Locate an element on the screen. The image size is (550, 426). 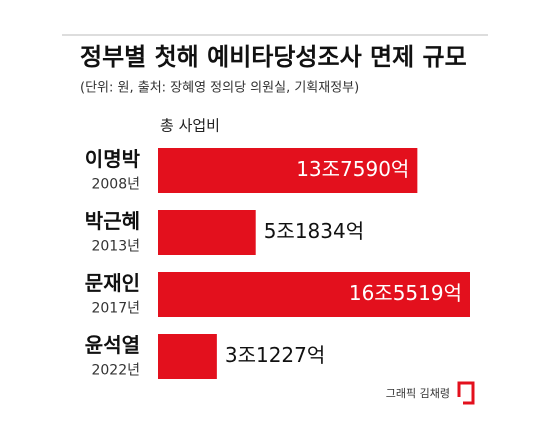
value-label: 13조7590억 is located at coordinates (352, 169).